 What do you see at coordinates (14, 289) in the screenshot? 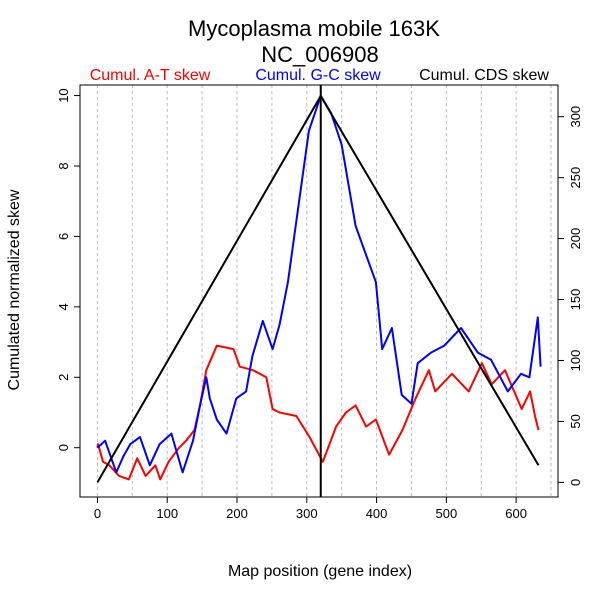
I see `y-axis-label: Cumulated normalized skew` at bounding box center [14, 289].